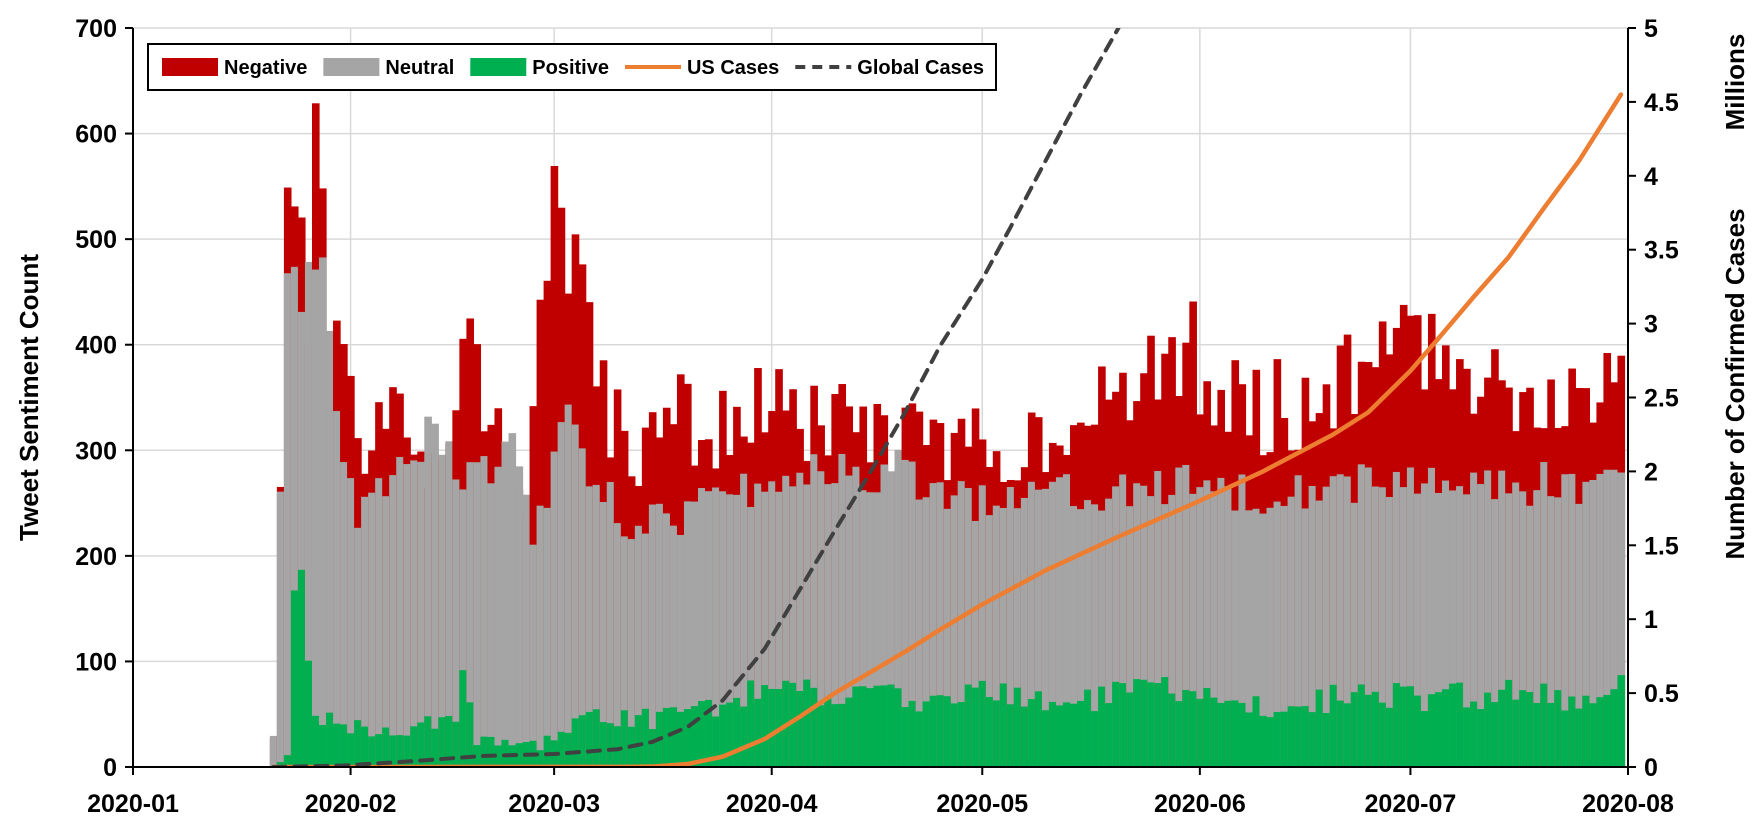  Describe the element at coordinates (1651, 177) in the screenshot. I see `right-tick-label: 4` at that location.